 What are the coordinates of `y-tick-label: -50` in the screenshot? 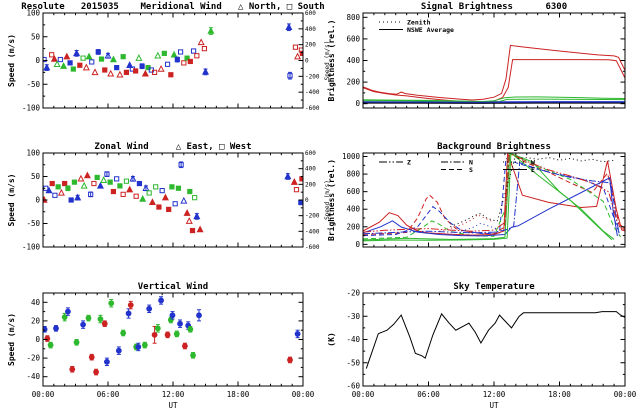 It's located at (33, 223).